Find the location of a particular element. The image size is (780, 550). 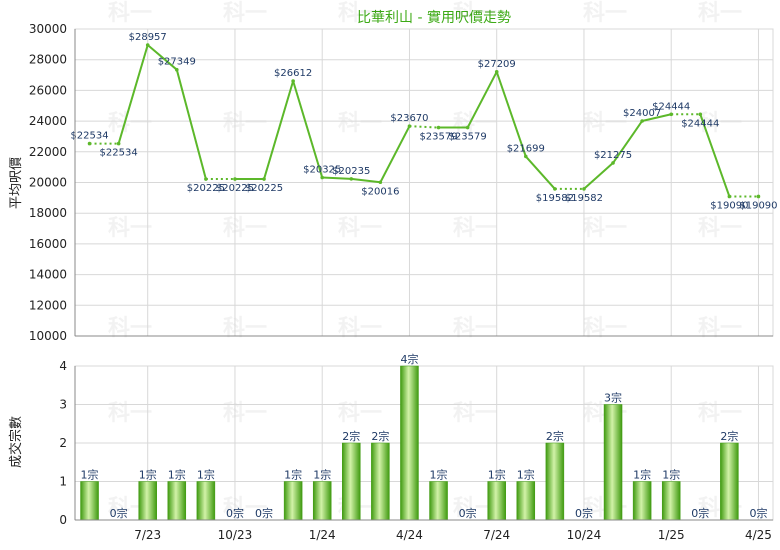

x-tick-label: 4/25 is located at coordinates (758, 535).